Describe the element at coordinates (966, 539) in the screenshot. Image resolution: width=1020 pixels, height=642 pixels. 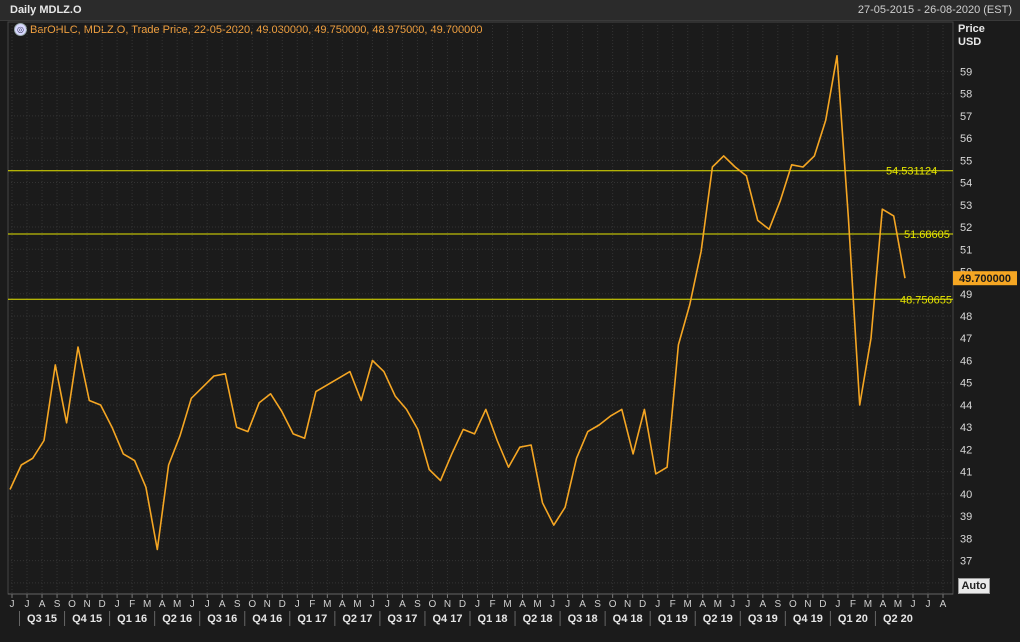
I see `y-tick-label: 38` at that location.